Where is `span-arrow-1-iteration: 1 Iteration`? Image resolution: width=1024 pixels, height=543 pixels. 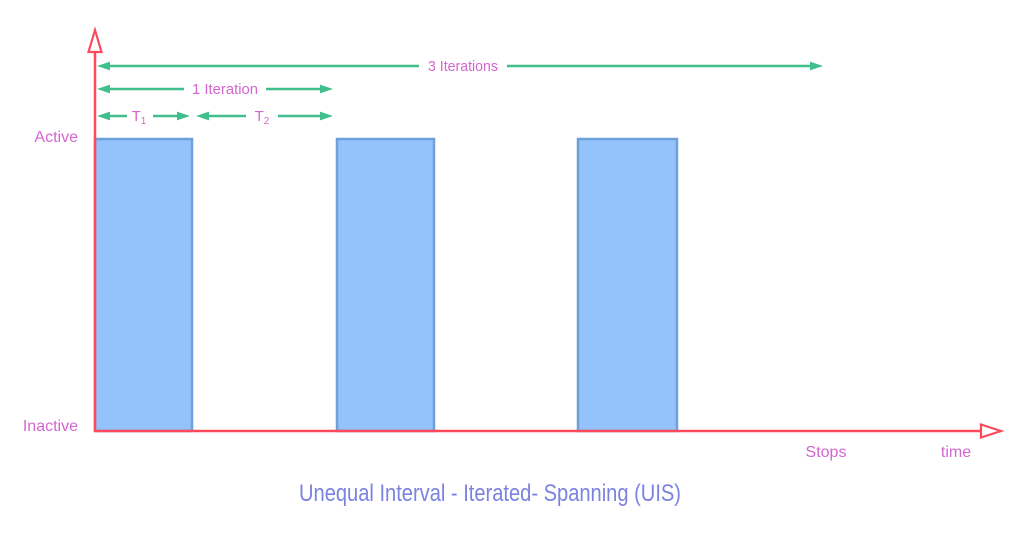 span-arrow-1-iteration: 1 Iteration is located at coordinates (215, 89).